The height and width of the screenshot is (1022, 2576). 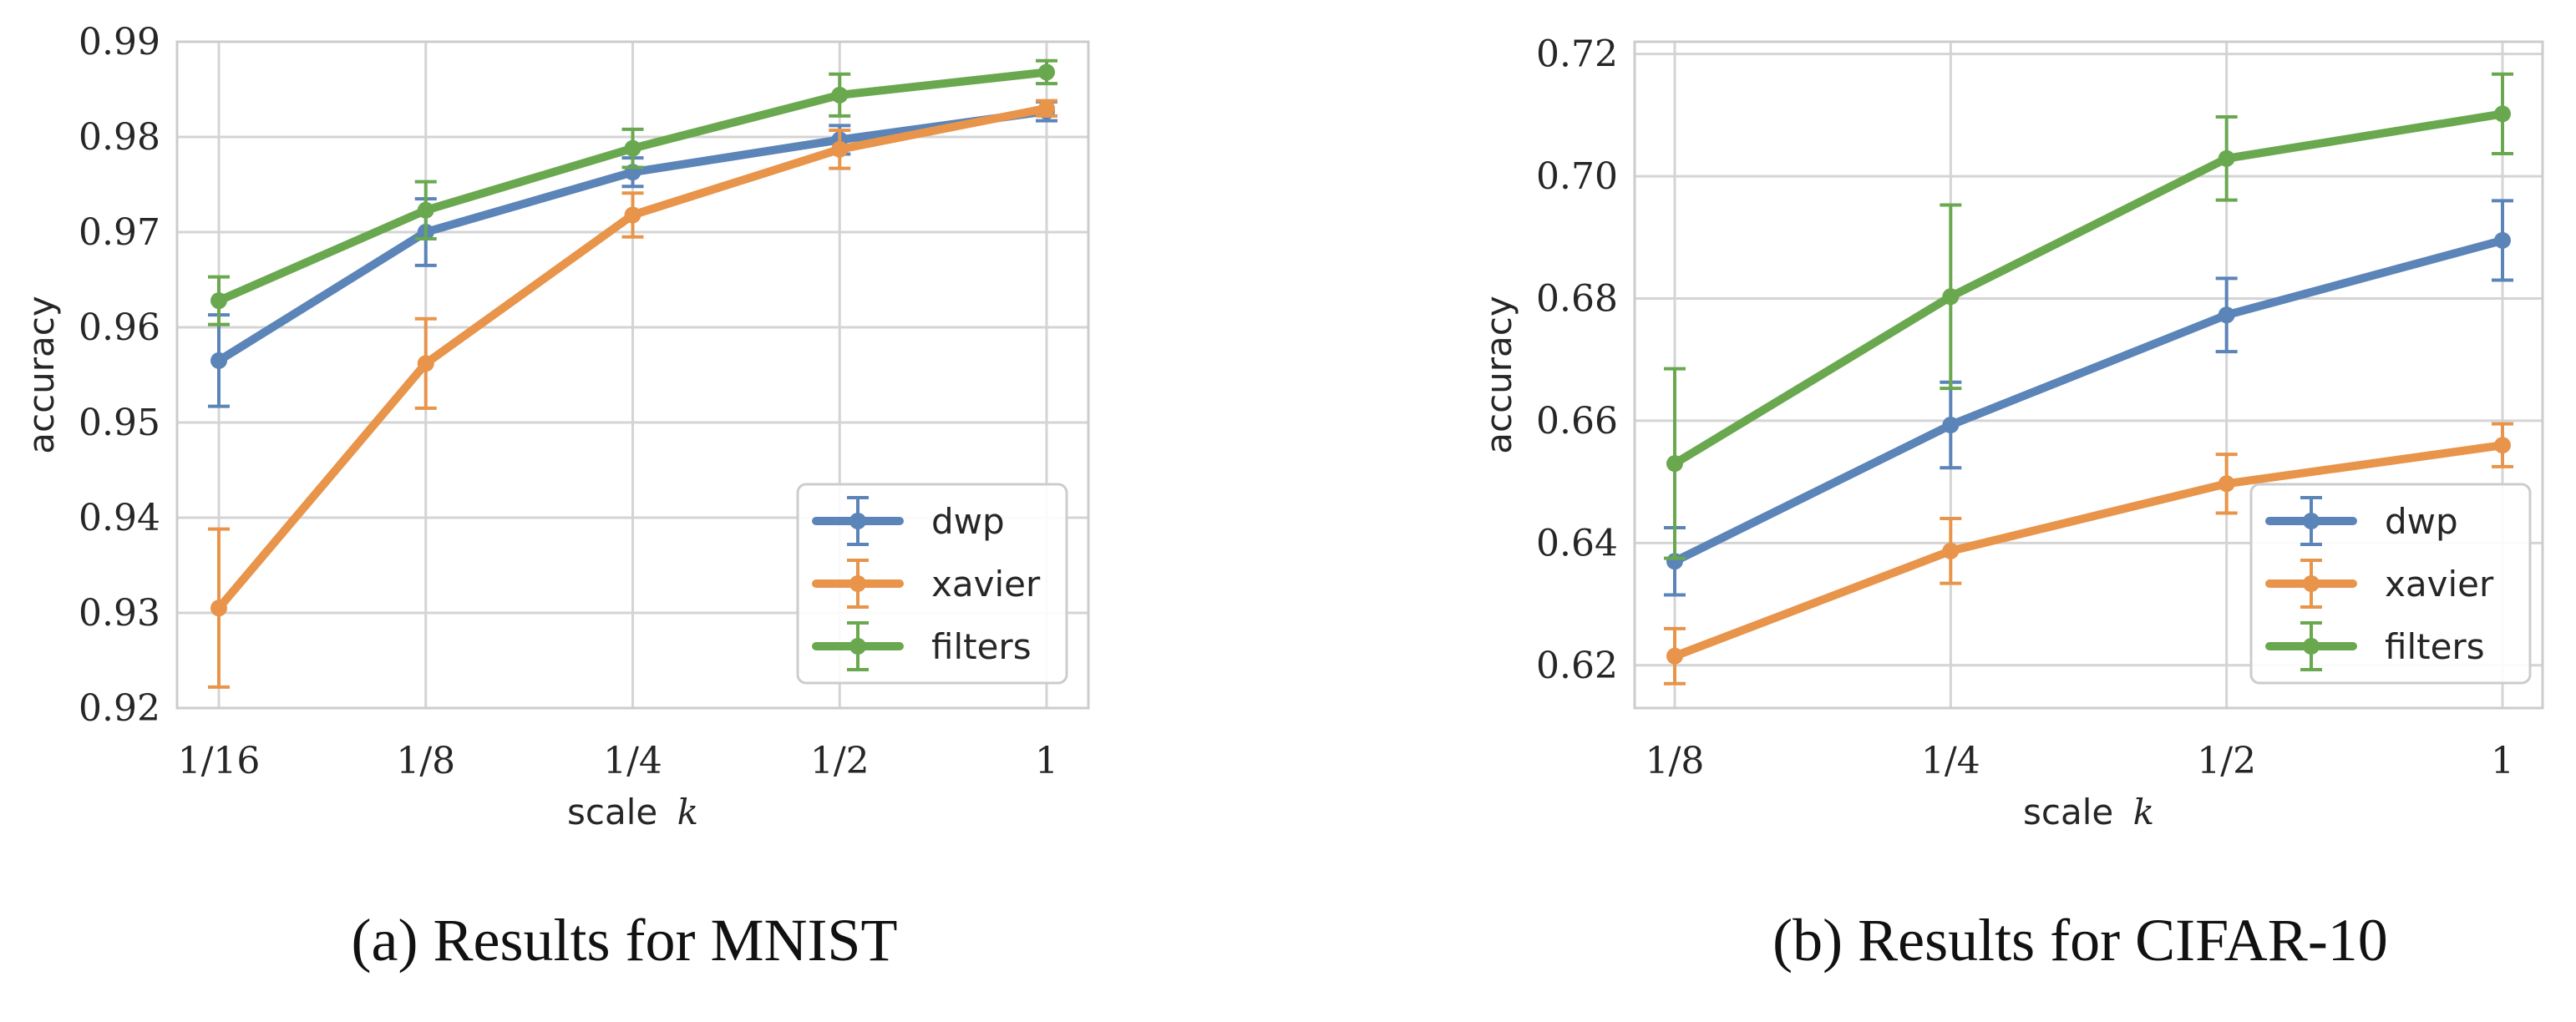 What do you see at coordinates (119, 613) in the screenshot?
I see `y-tick-label: 0.93` at bounding box center [119, 613].